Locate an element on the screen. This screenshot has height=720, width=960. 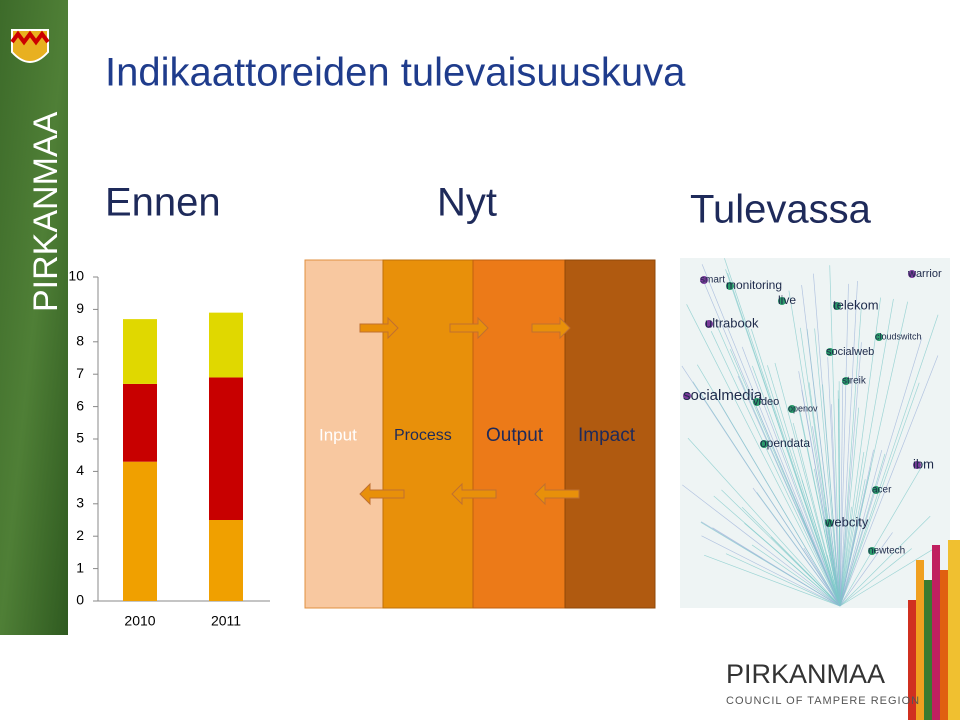
y-tick-label: 3 is located at coordinates (80, 503).